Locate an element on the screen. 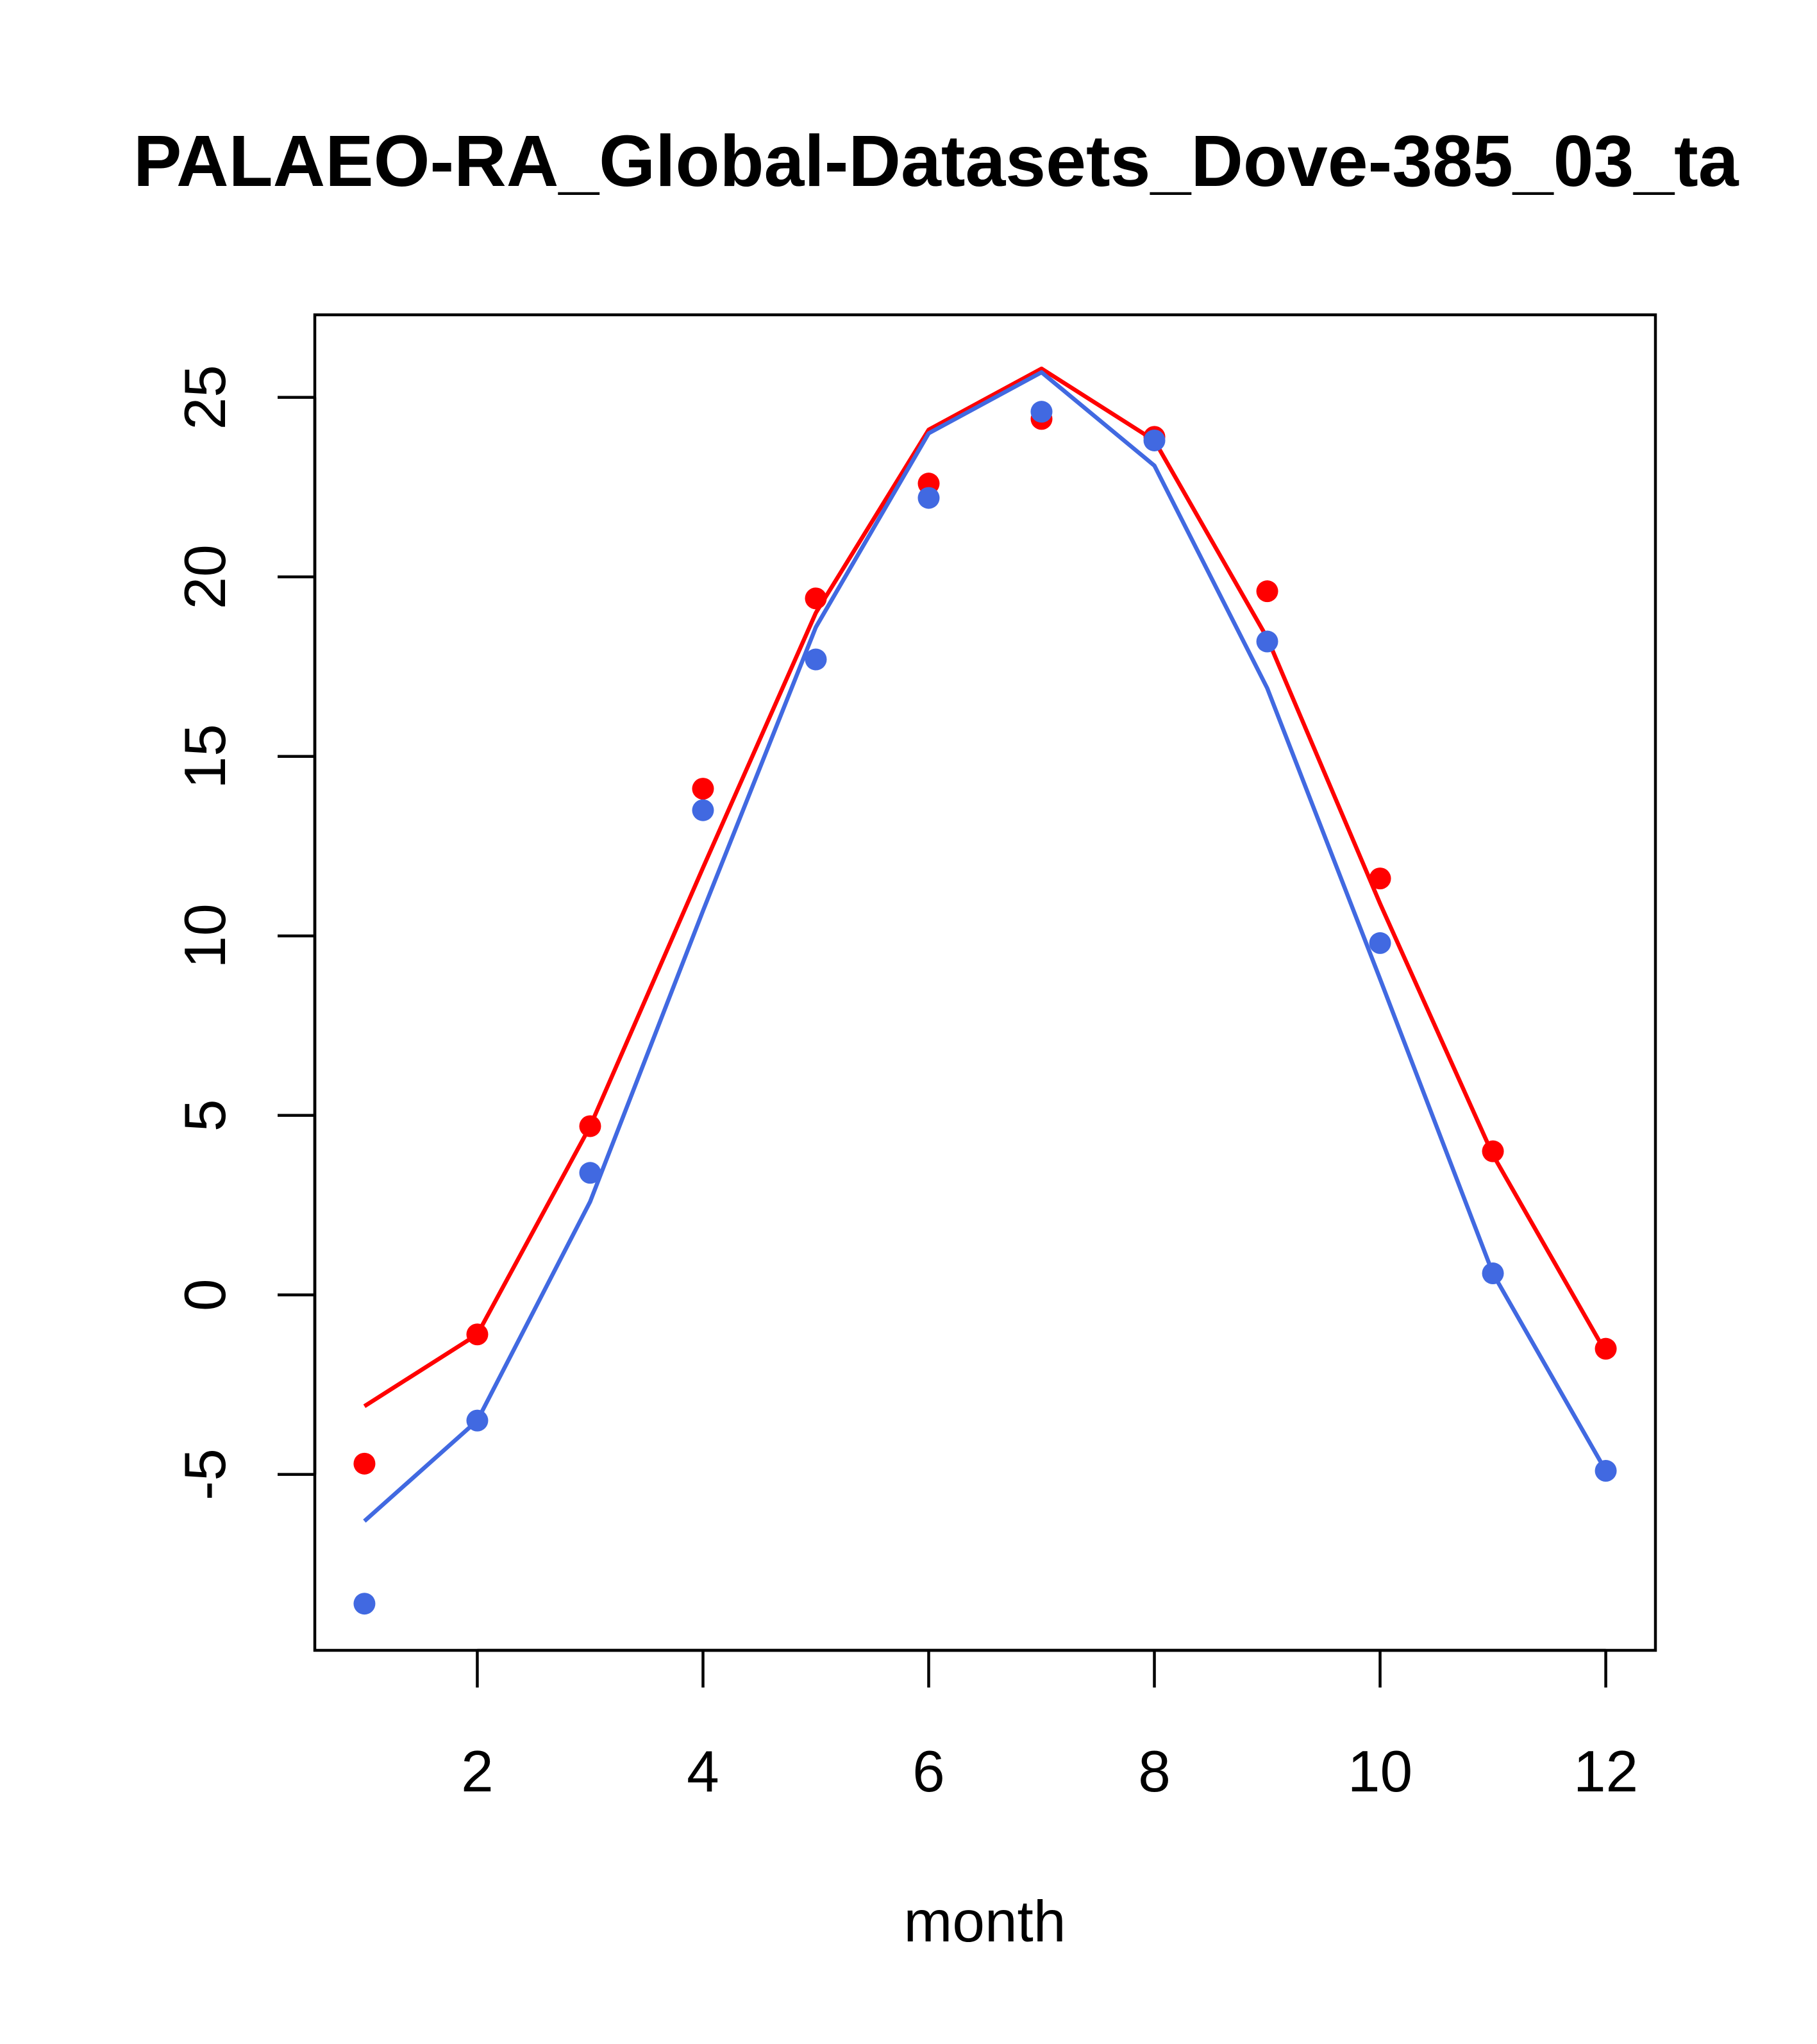  y-tick-label: 25 is located at coordinates (205, 397).